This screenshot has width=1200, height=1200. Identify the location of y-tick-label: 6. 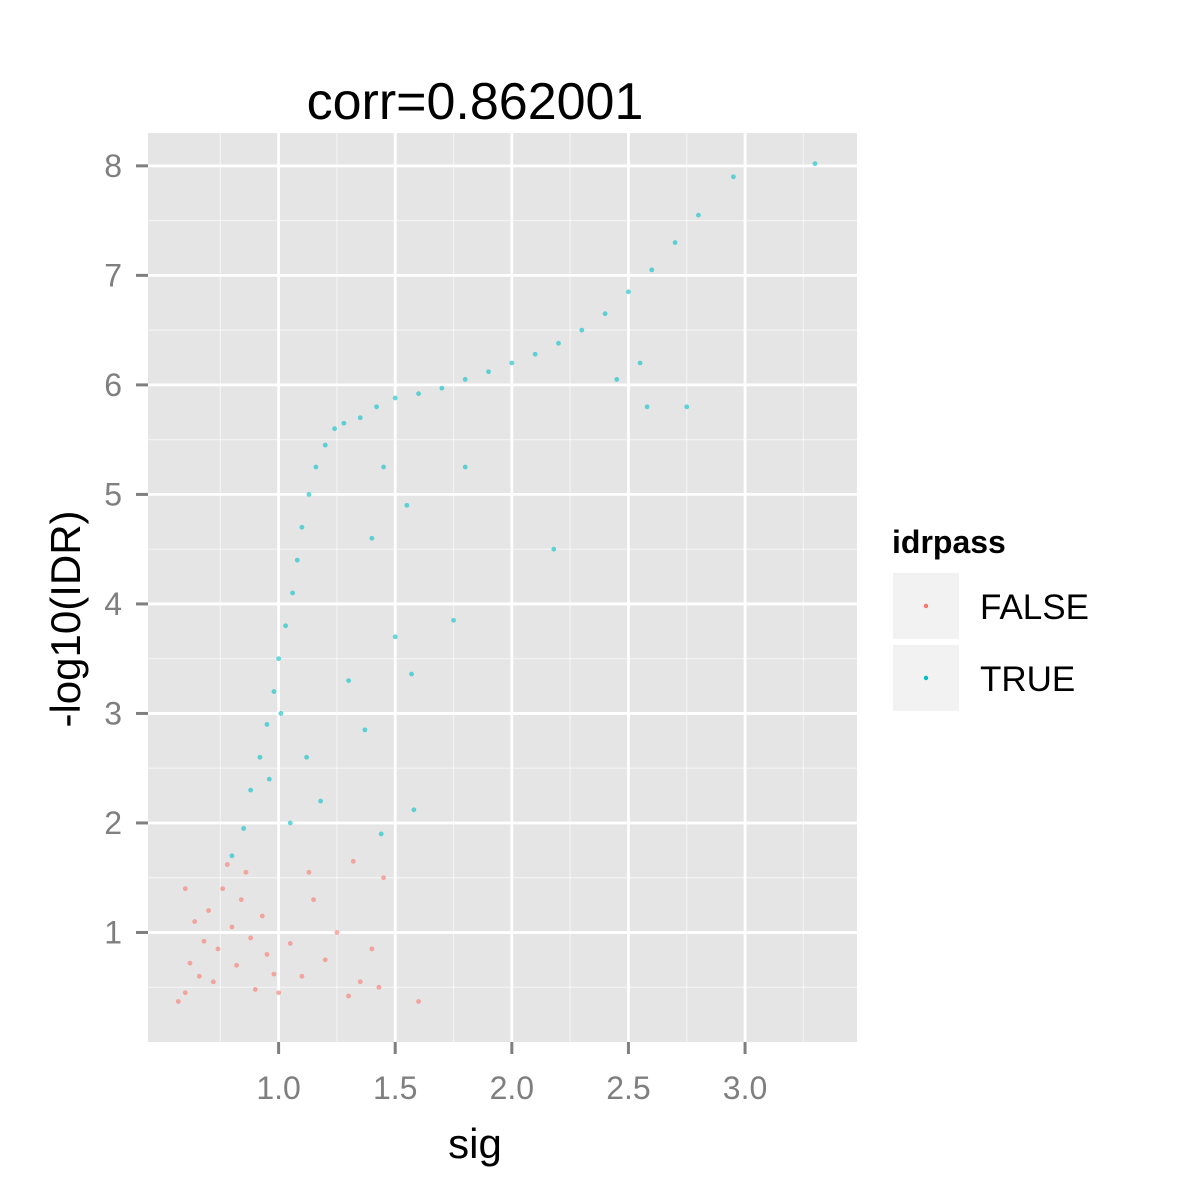
(113, 385).